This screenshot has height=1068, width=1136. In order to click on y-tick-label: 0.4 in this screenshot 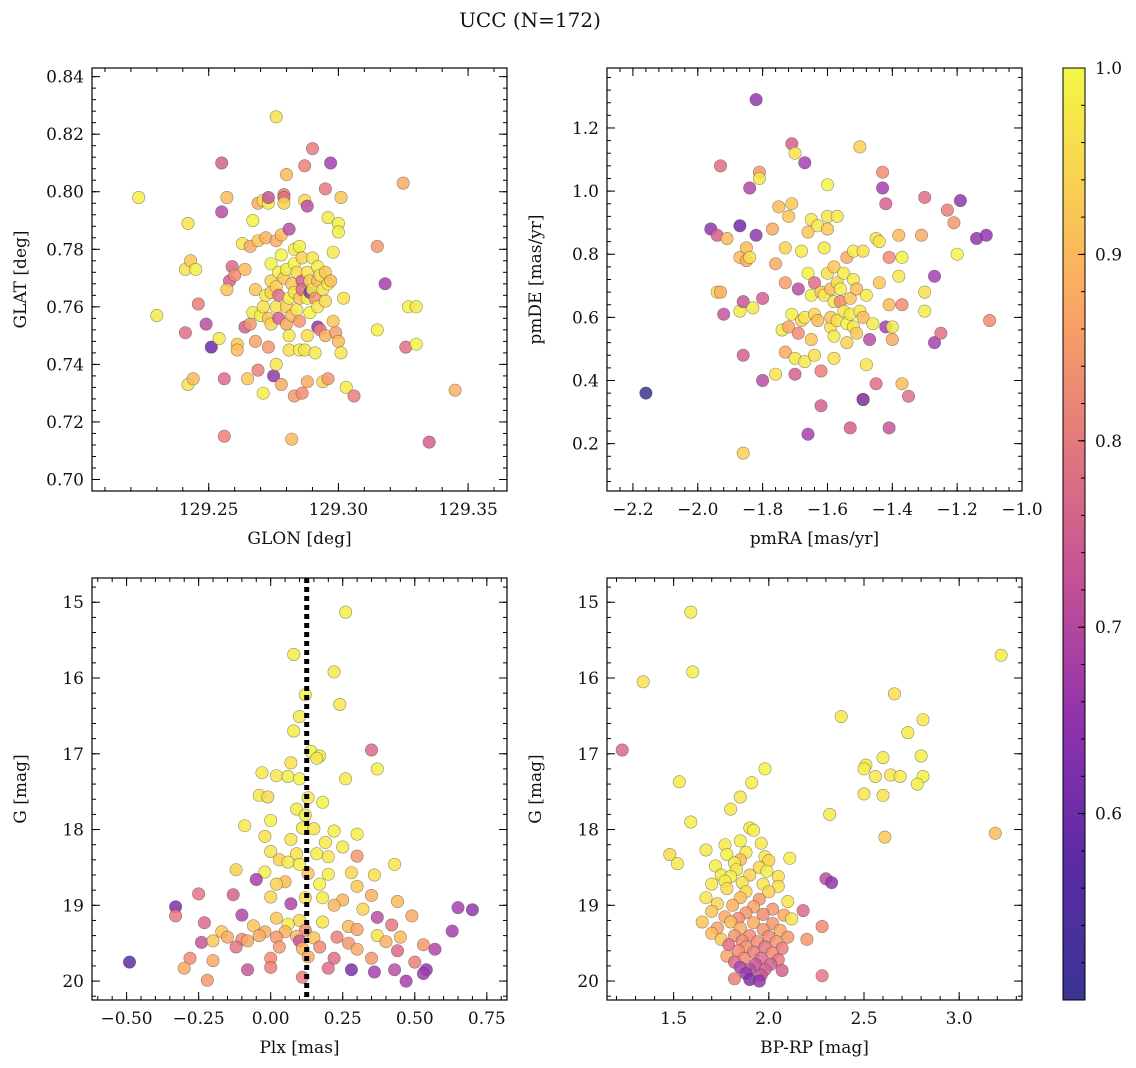, I will do `click(585, 382)`.